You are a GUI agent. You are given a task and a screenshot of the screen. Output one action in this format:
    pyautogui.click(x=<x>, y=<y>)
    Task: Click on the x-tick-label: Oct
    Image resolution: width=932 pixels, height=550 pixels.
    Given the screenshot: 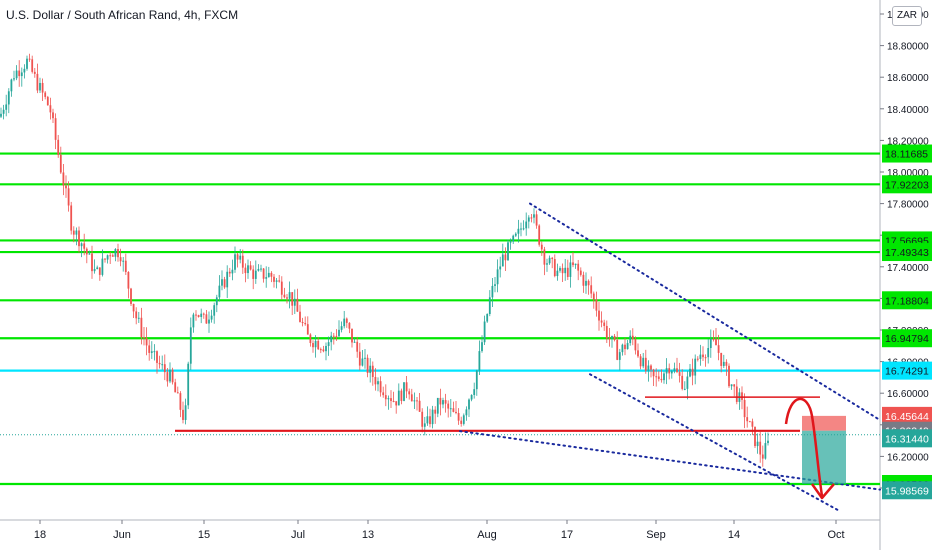 What is the action you would take?
    pyautogui.click(x=835, y=535)
    